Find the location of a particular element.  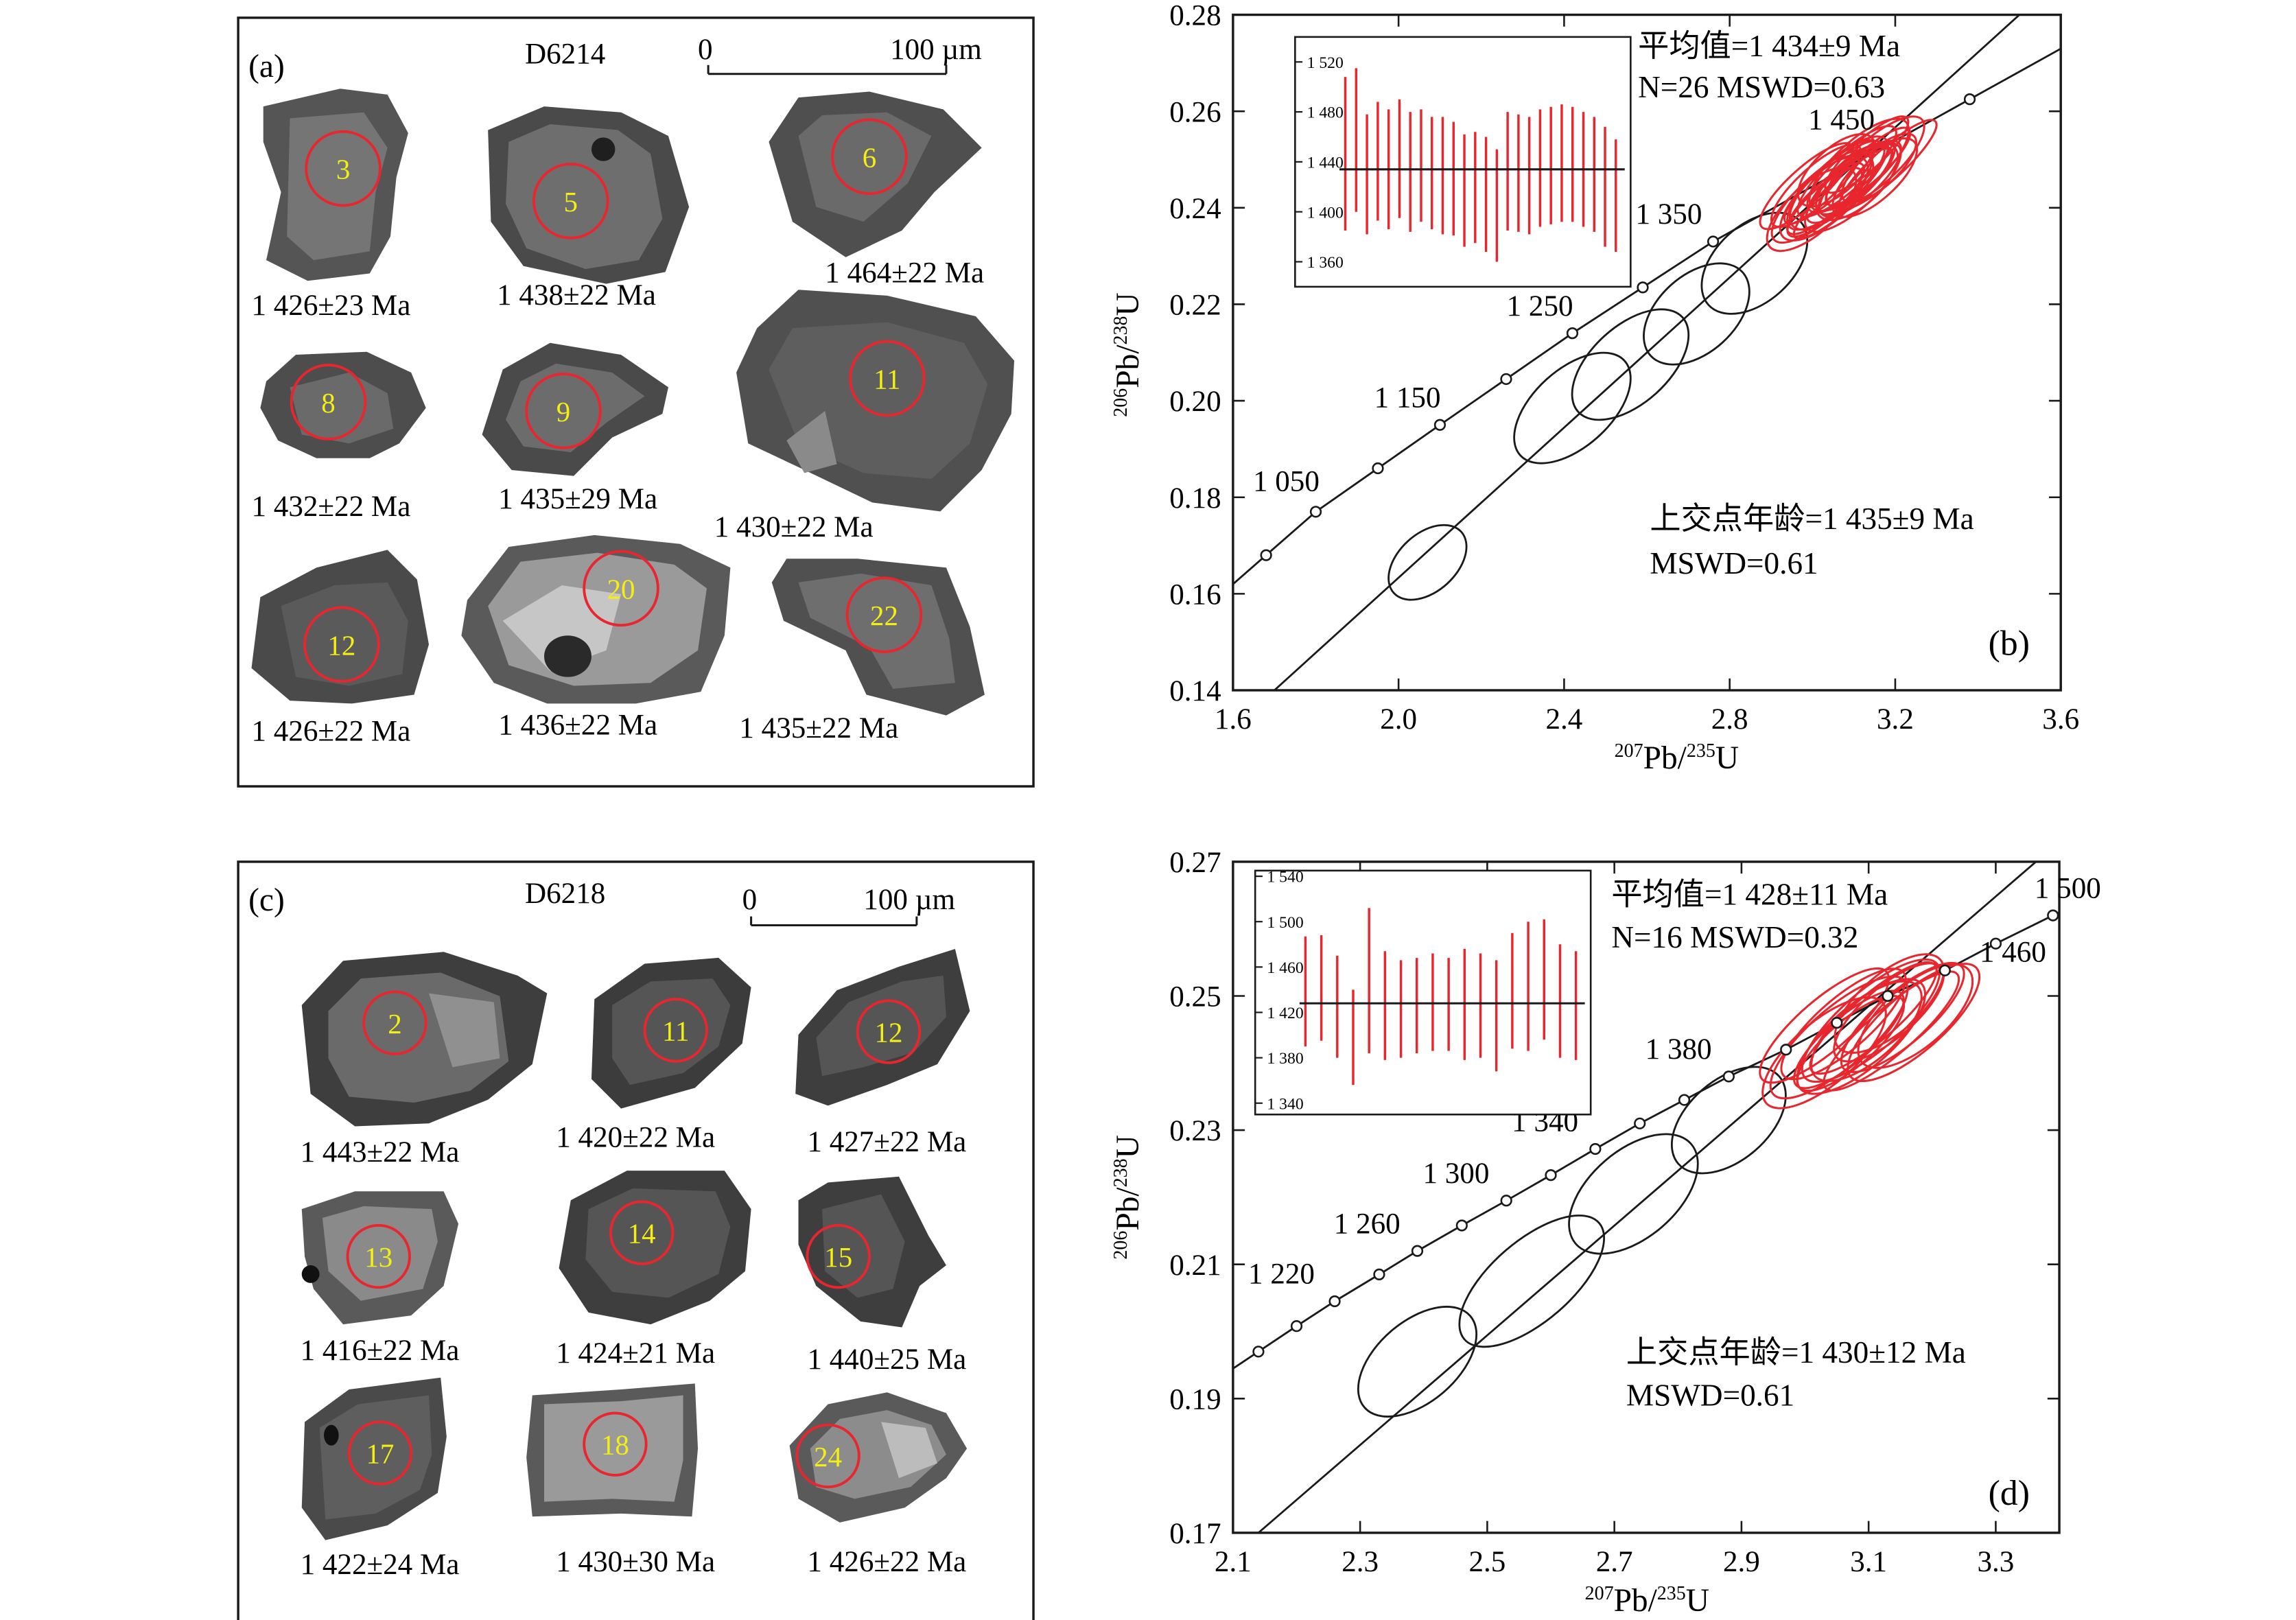

zircon-grain: 6 is located at coordinates (875, 174).